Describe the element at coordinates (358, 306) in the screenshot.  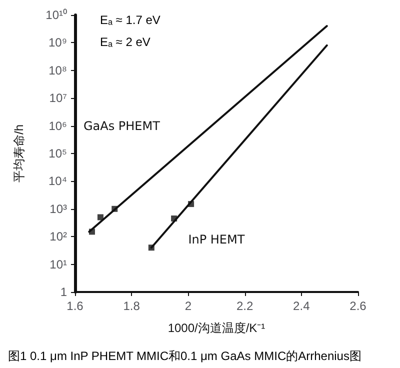
I see `x-tick-label: 2.6` at that location.